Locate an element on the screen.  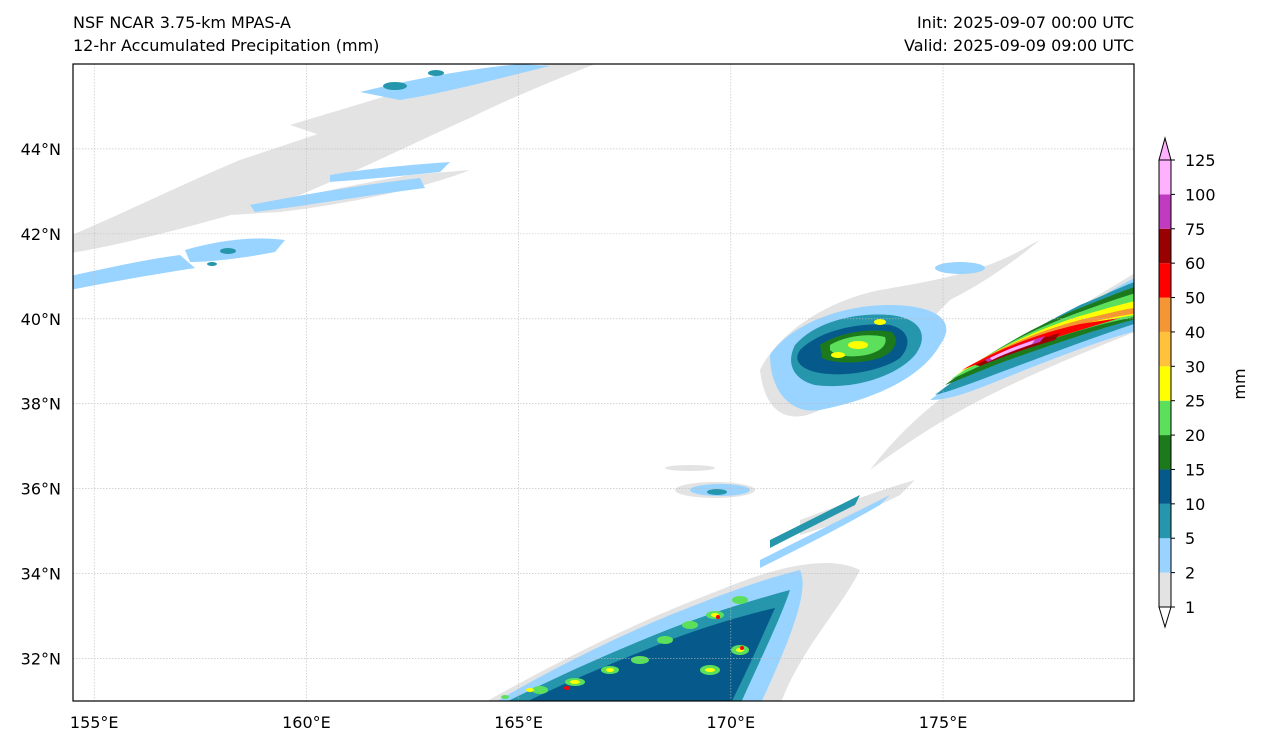
colorbar-tick-label: 40 is located at coordinates (1195, 332).